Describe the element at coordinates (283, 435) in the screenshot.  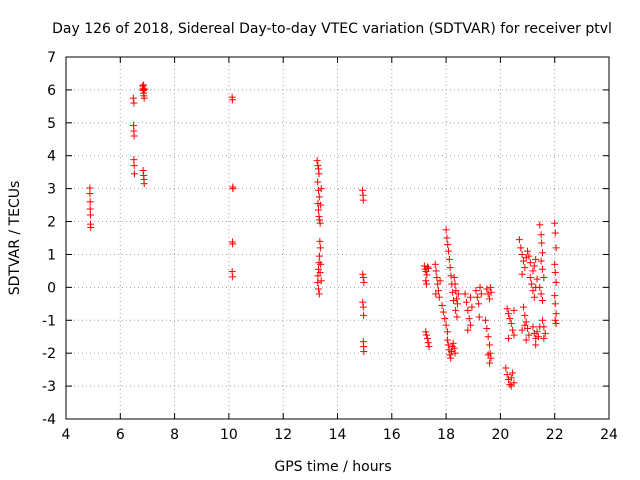
I see `x-tick-label: 12` at that location.